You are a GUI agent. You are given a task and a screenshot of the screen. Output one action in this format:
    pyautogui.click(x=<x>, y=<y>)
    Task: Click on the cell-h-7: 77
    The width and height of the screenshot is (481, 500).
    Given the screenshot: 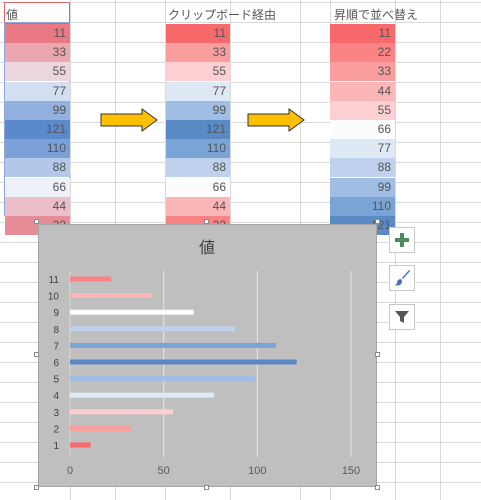 What is the action you would take?
    pyautogui.click(x=362, y=149)
    